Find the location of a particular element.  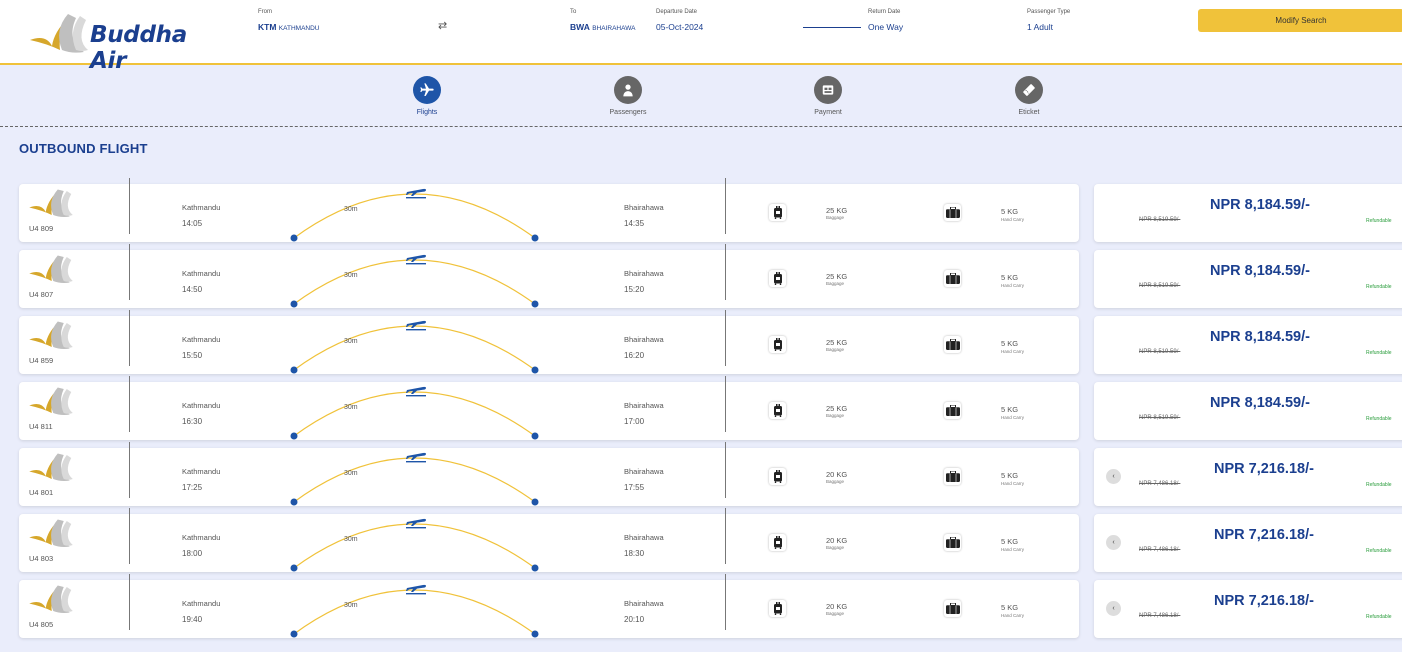

flight-code: U4 805 is located at coordinates (41, 624).